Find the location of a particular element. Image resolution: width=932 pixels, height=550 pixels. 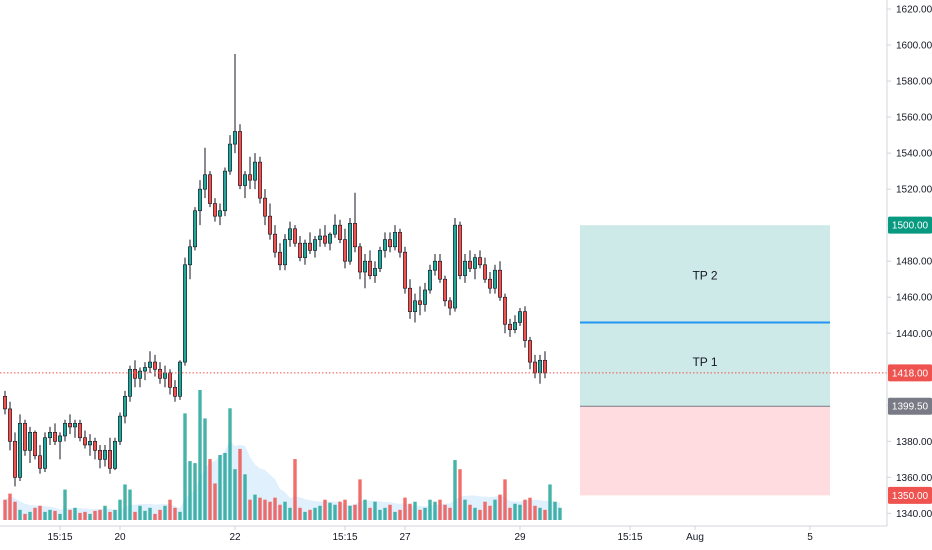

price-badge-label: 1399.50 is located at coordinates (910, 407).